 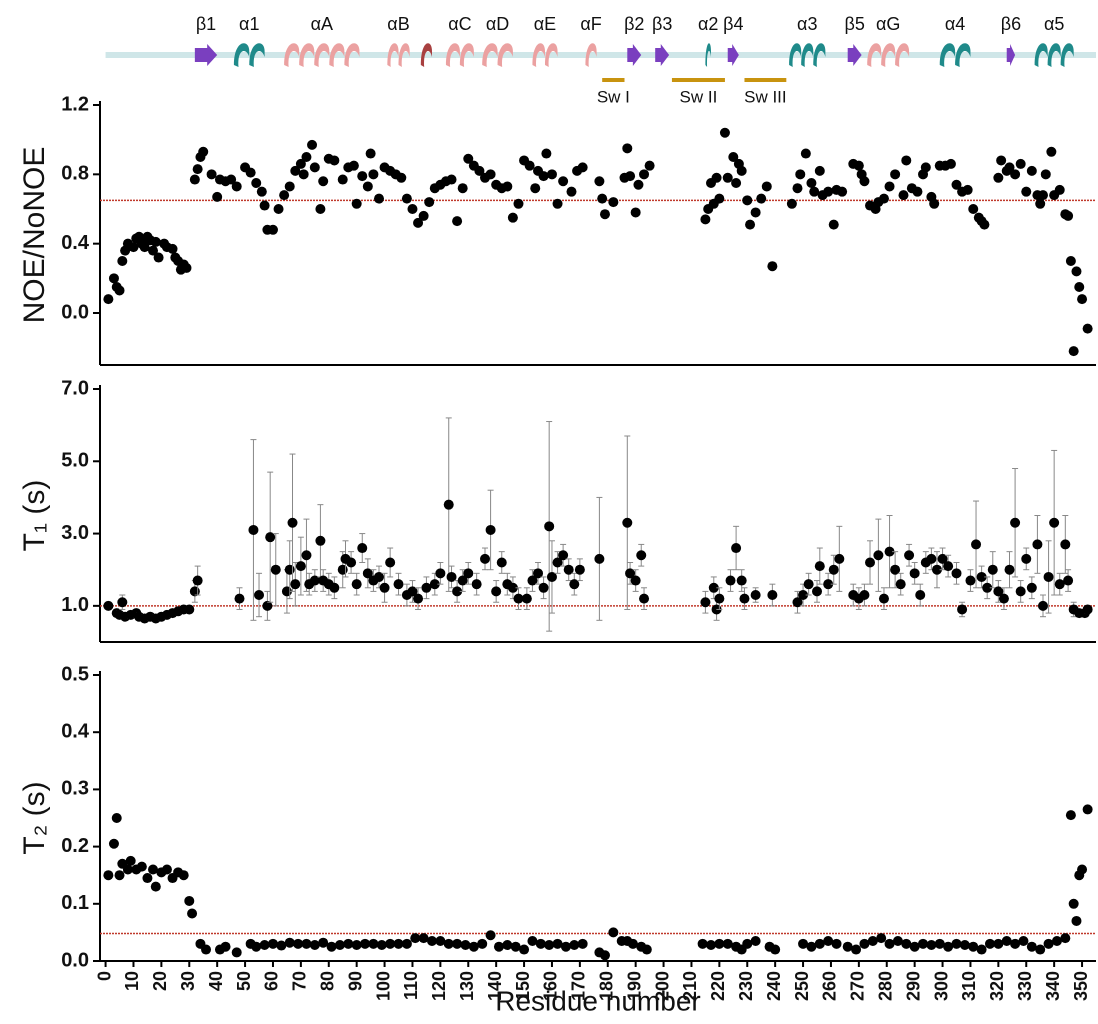 I want to click on y-tick-label: 0.3, so click(x=75, y=789).